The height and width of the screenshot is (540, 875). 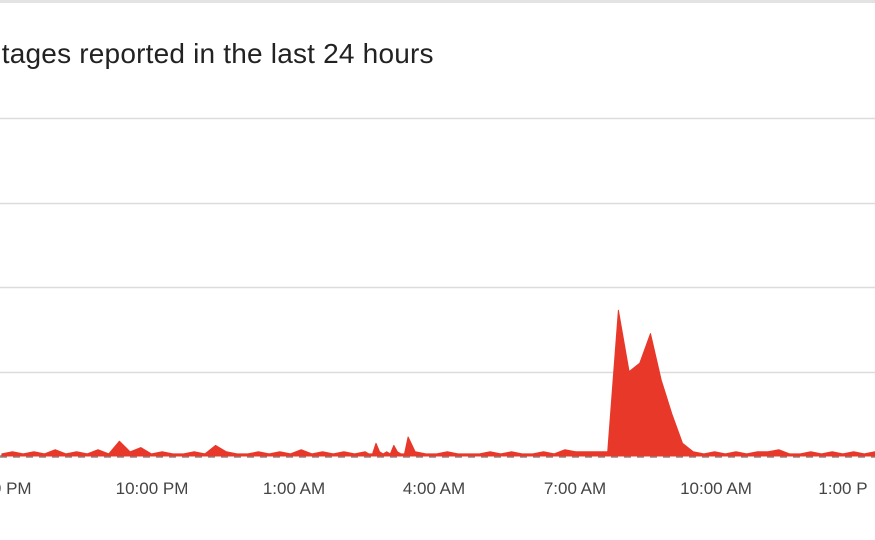 What do you see at coordinates (16, 488) in the screenshot?
I see `x-tick-label: 00 PM` at bounding box center [16, 488].